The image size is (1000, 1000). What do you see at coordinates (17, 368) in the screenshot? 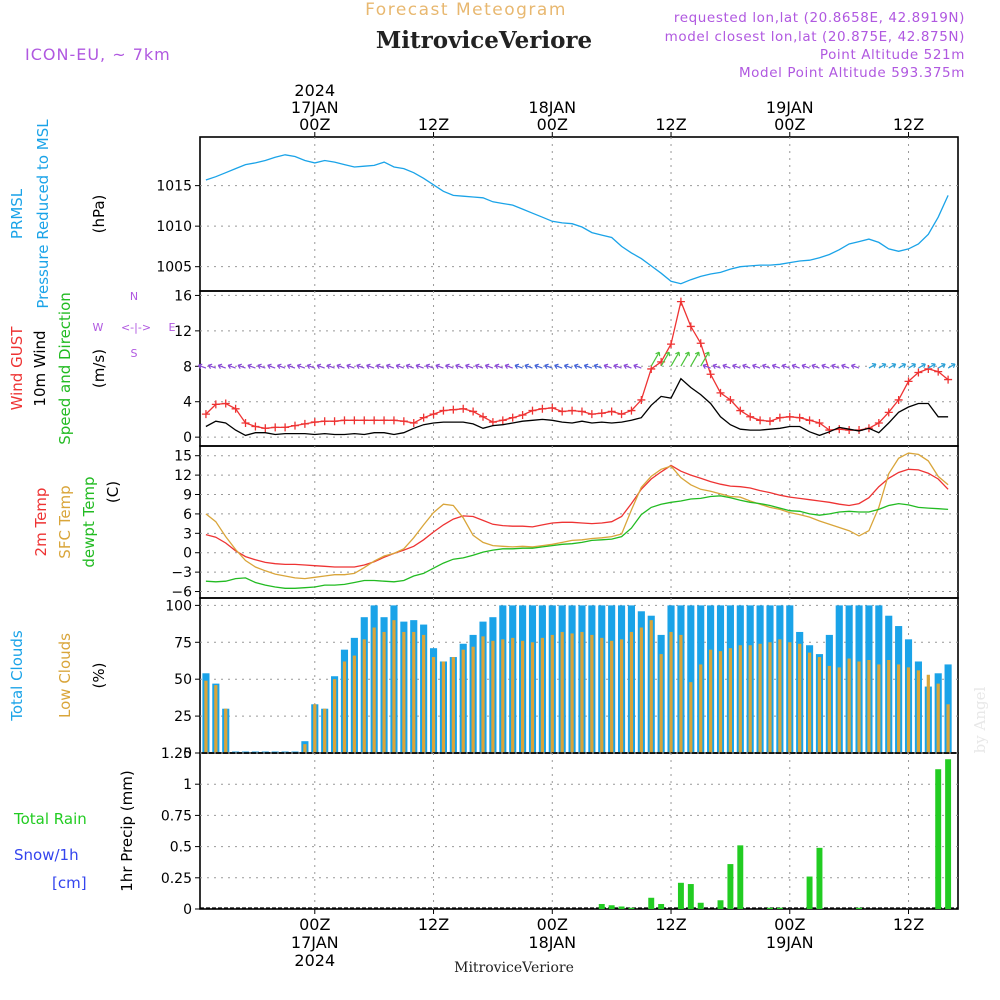
I see `wind-ylabel: Wind GUST` at bounding box center [17, 368].